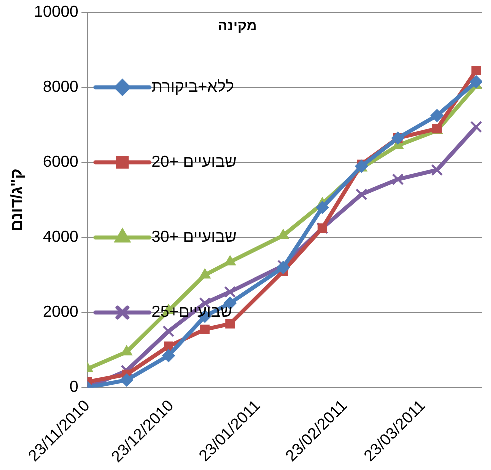 This screenshot has height=470, width=491. Describe the element at coordinates (194, 163) in the screenshot. I see `legend-label: שבועיים +20` at that location.